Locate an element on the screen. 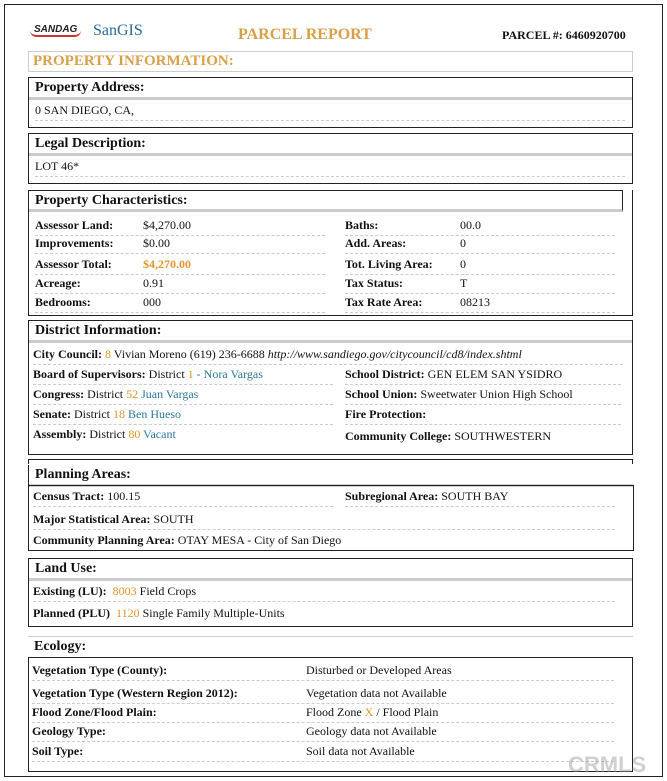 The height and width of the screenshot is (781, 667). label: Vegetation Type (County): is located at coordinates (100, 670).